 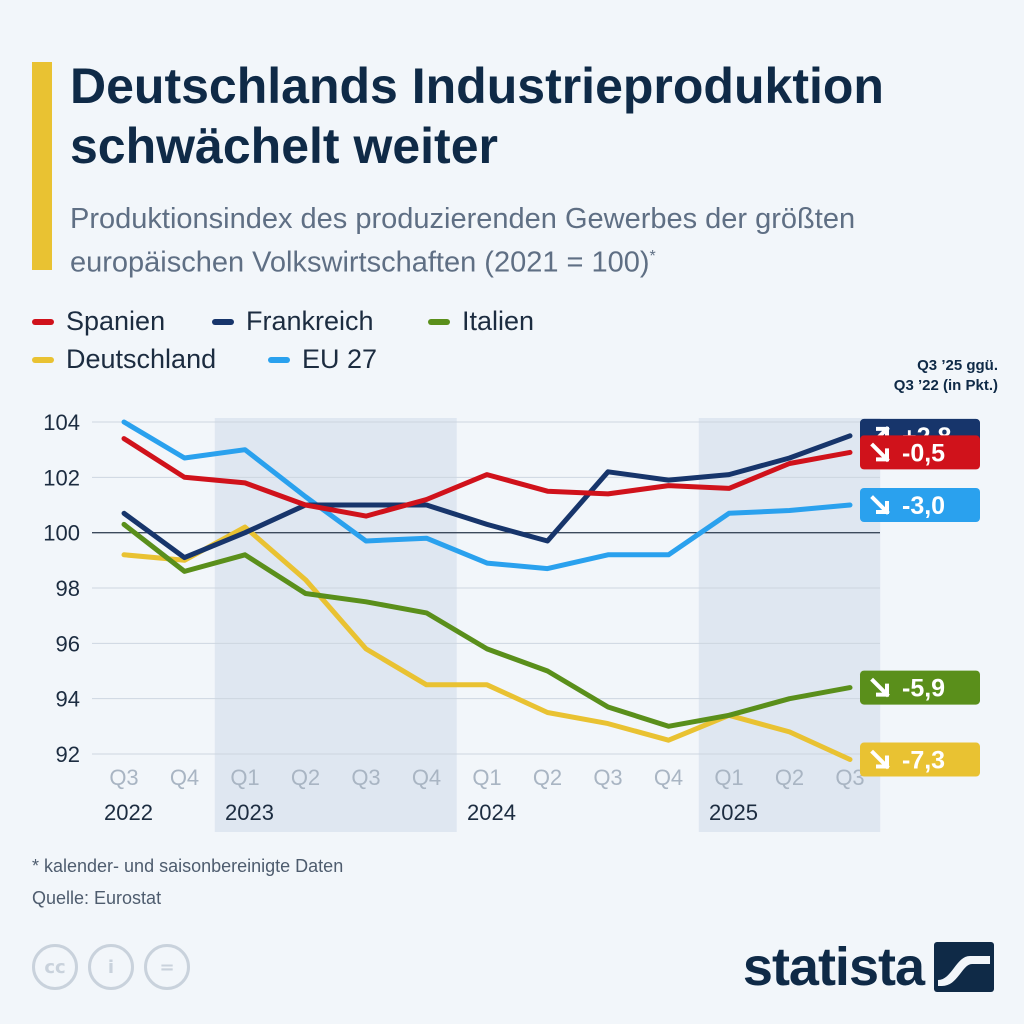 What do you see at coordinates (923, 506) in the screenshot?
I see `delta-value: -3,0` at bounding box center [923, 506].